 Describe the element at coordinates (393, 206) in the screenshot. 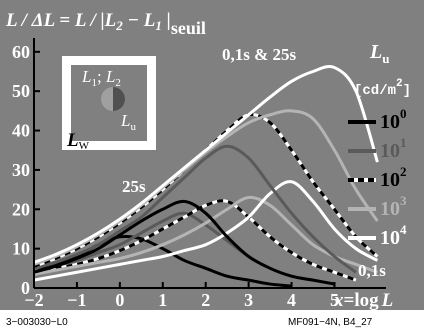

I see `legend-label-3: 103` at that location.